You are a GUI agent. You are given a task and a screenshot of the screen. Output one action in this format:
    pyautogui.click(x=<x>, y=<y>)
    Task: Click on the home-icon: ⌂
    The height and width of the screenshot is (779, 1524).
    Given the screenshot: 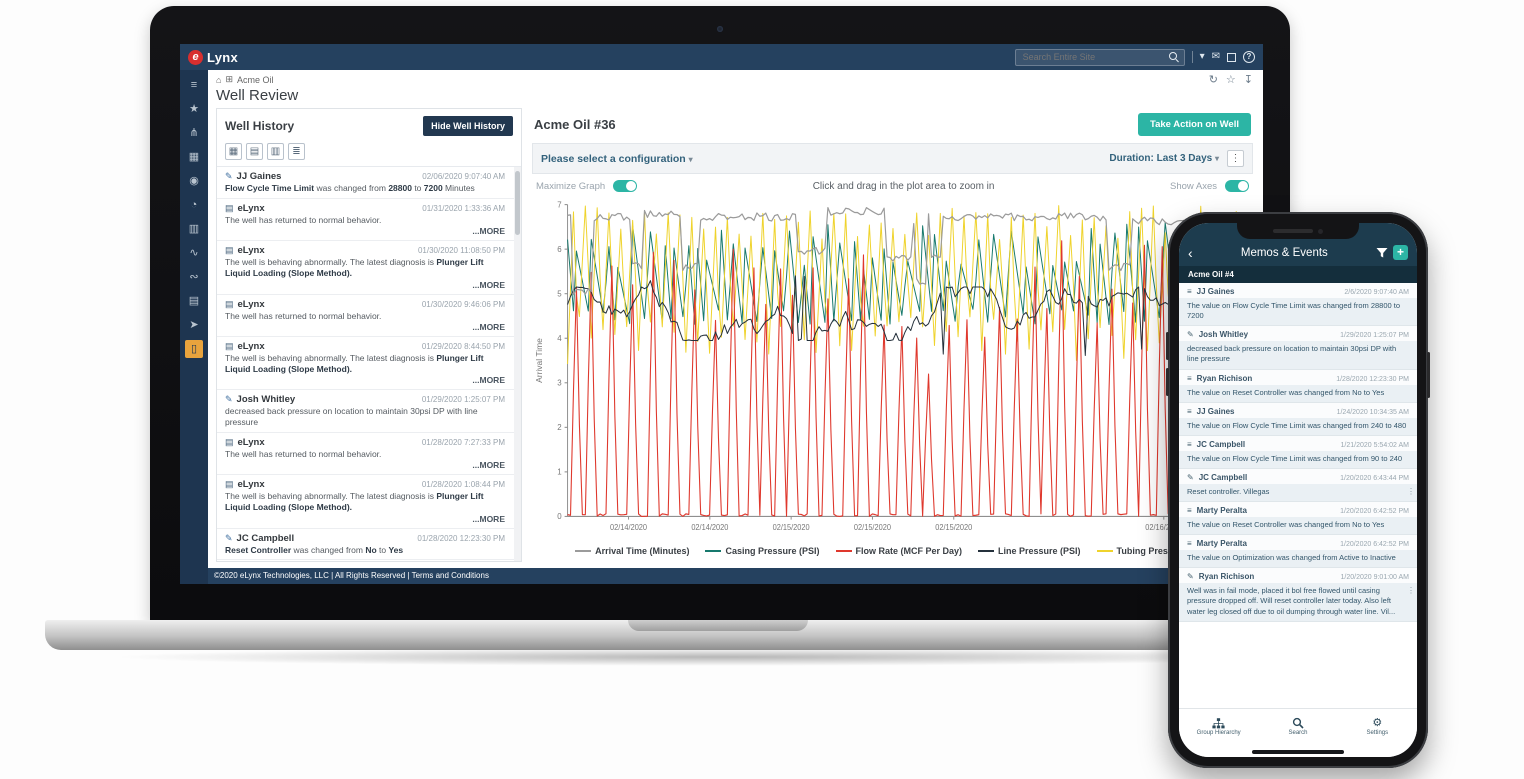 What is the action you would take?
    pyautogui.click(x=219, y=79)
    